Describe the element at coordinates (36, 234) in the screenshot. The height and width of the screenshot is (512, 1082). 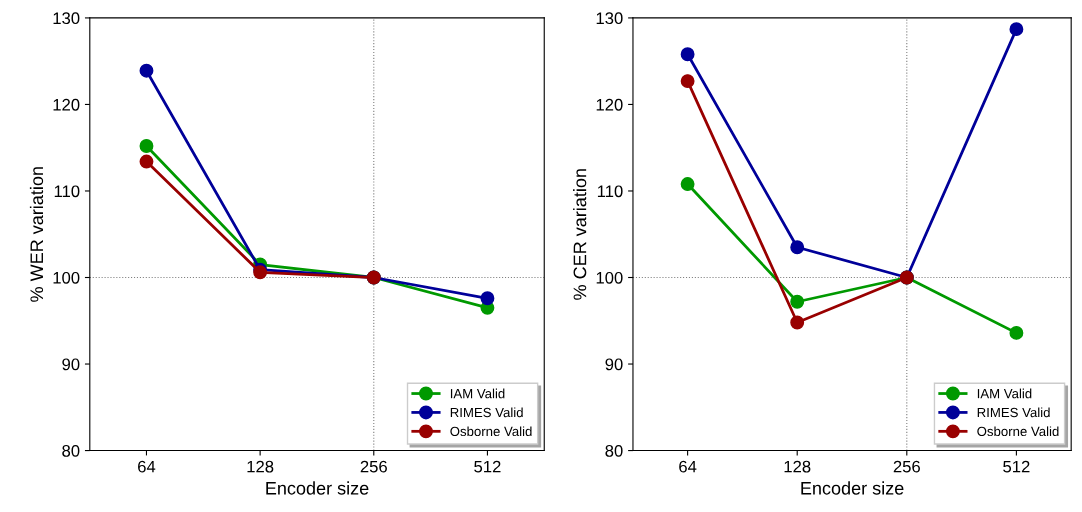
I see `y-axis-title: % WER variation` at that location.